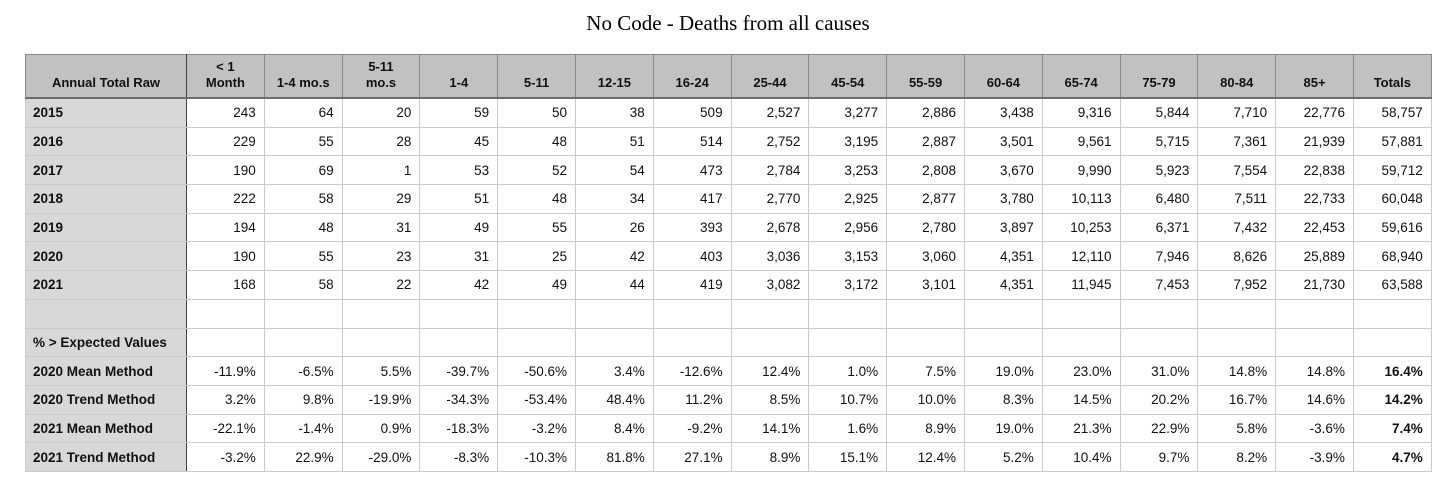 Image resolution: width=1456 pixels, height=491 pixels. Describe the element at coordinates (1081, 399) in the screenshot. I see `cell: 14.5%` at that location.